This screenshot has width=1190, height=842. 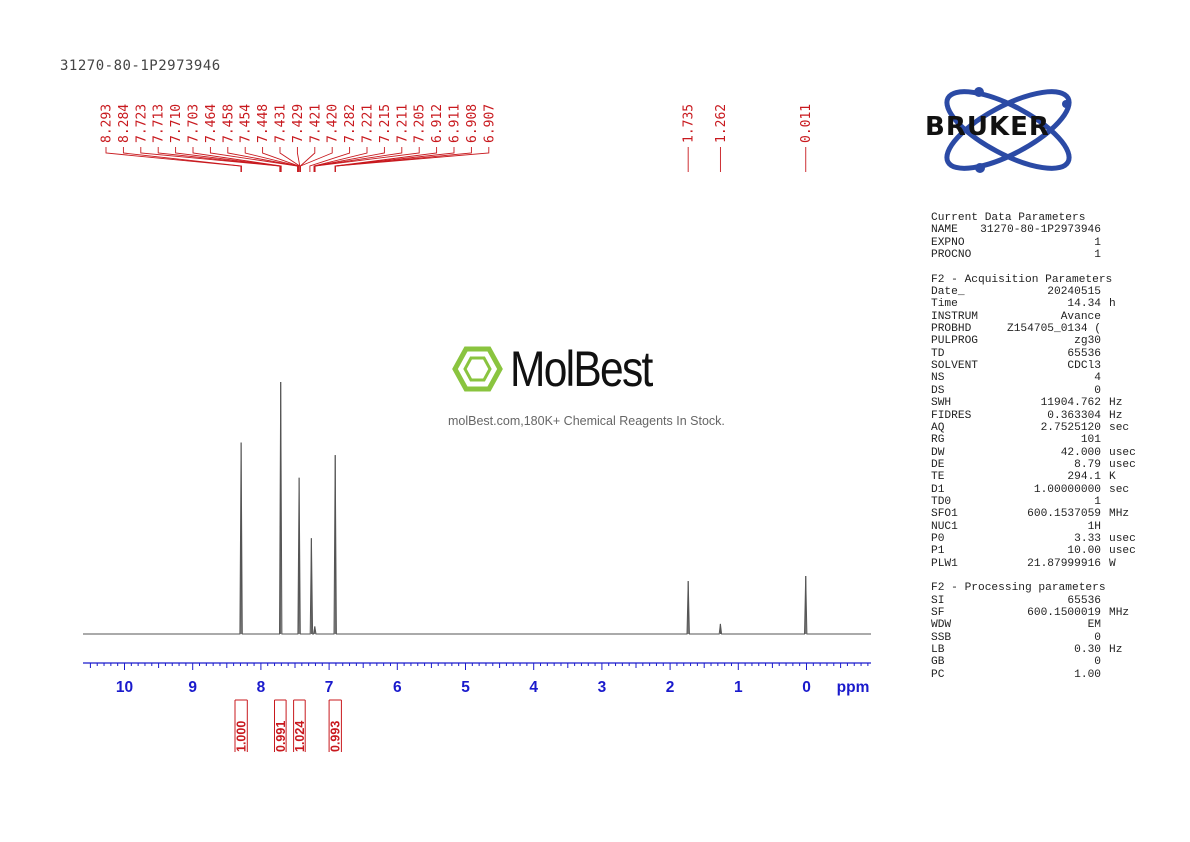 I want to click on param-value: Z154705_0134 (, so click(x=1054, y=329).